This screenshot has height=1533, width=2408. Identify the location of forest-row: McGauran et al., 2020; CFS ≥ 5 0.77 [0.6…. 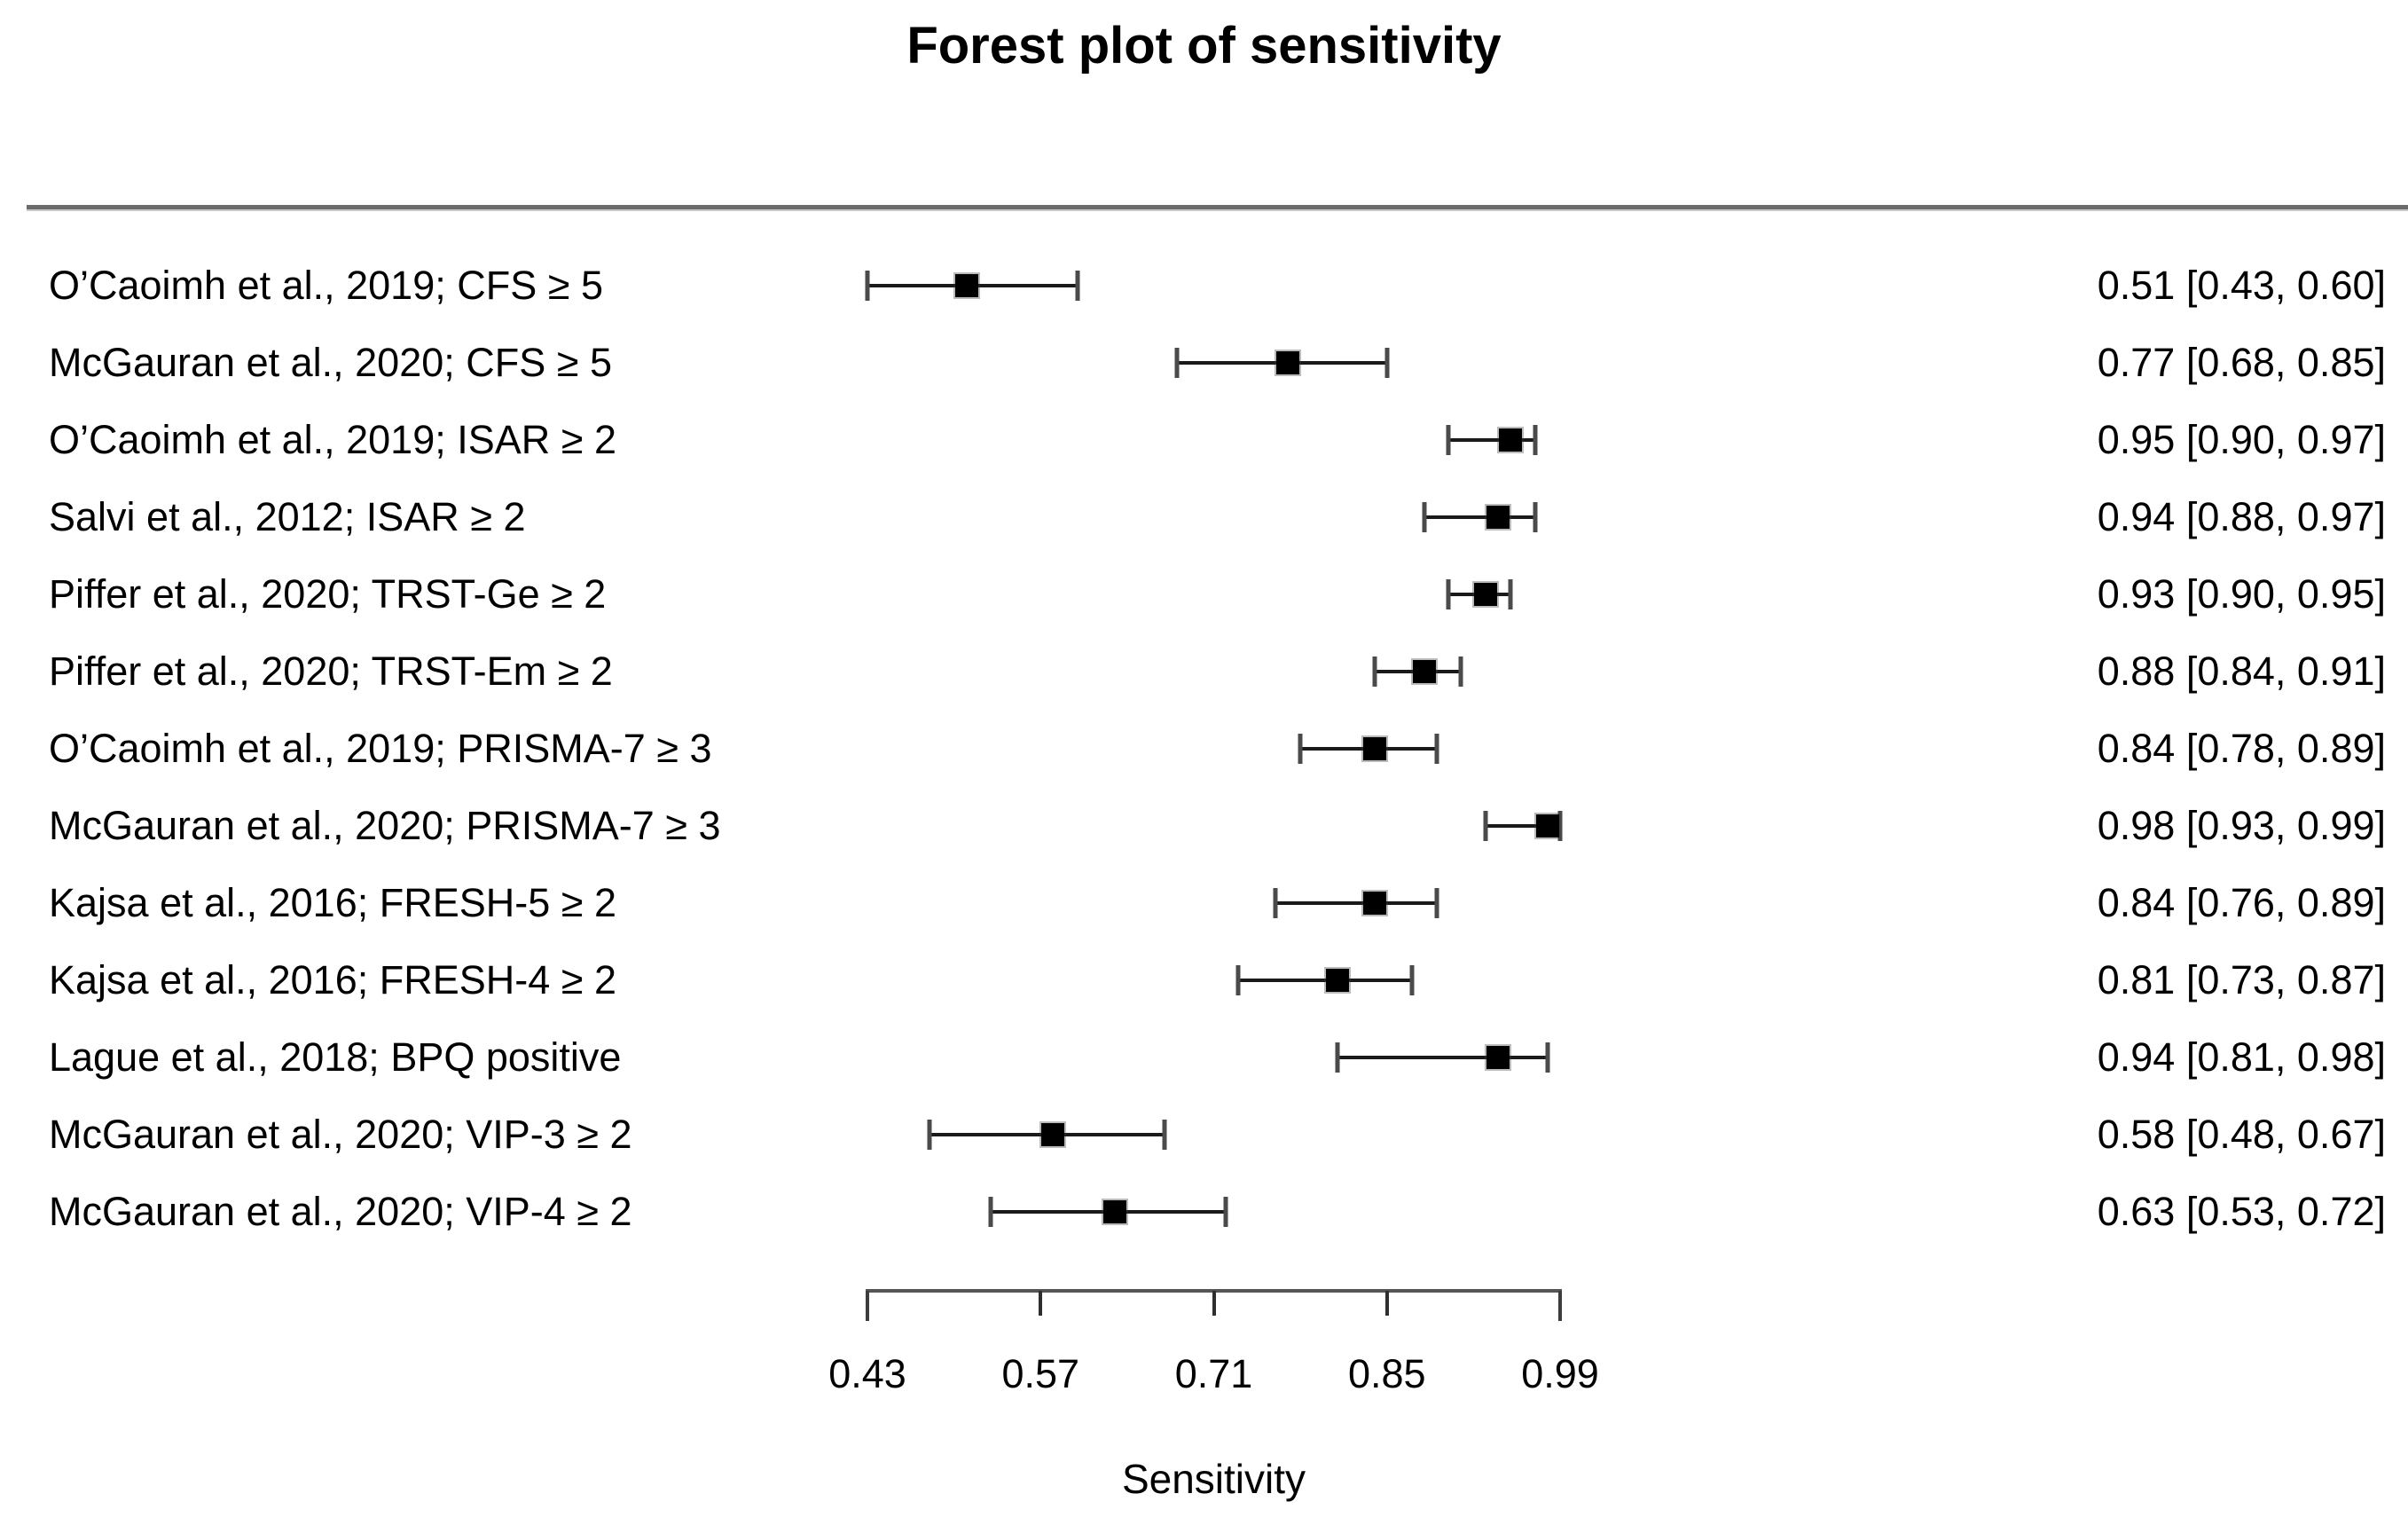
(1204, 362).